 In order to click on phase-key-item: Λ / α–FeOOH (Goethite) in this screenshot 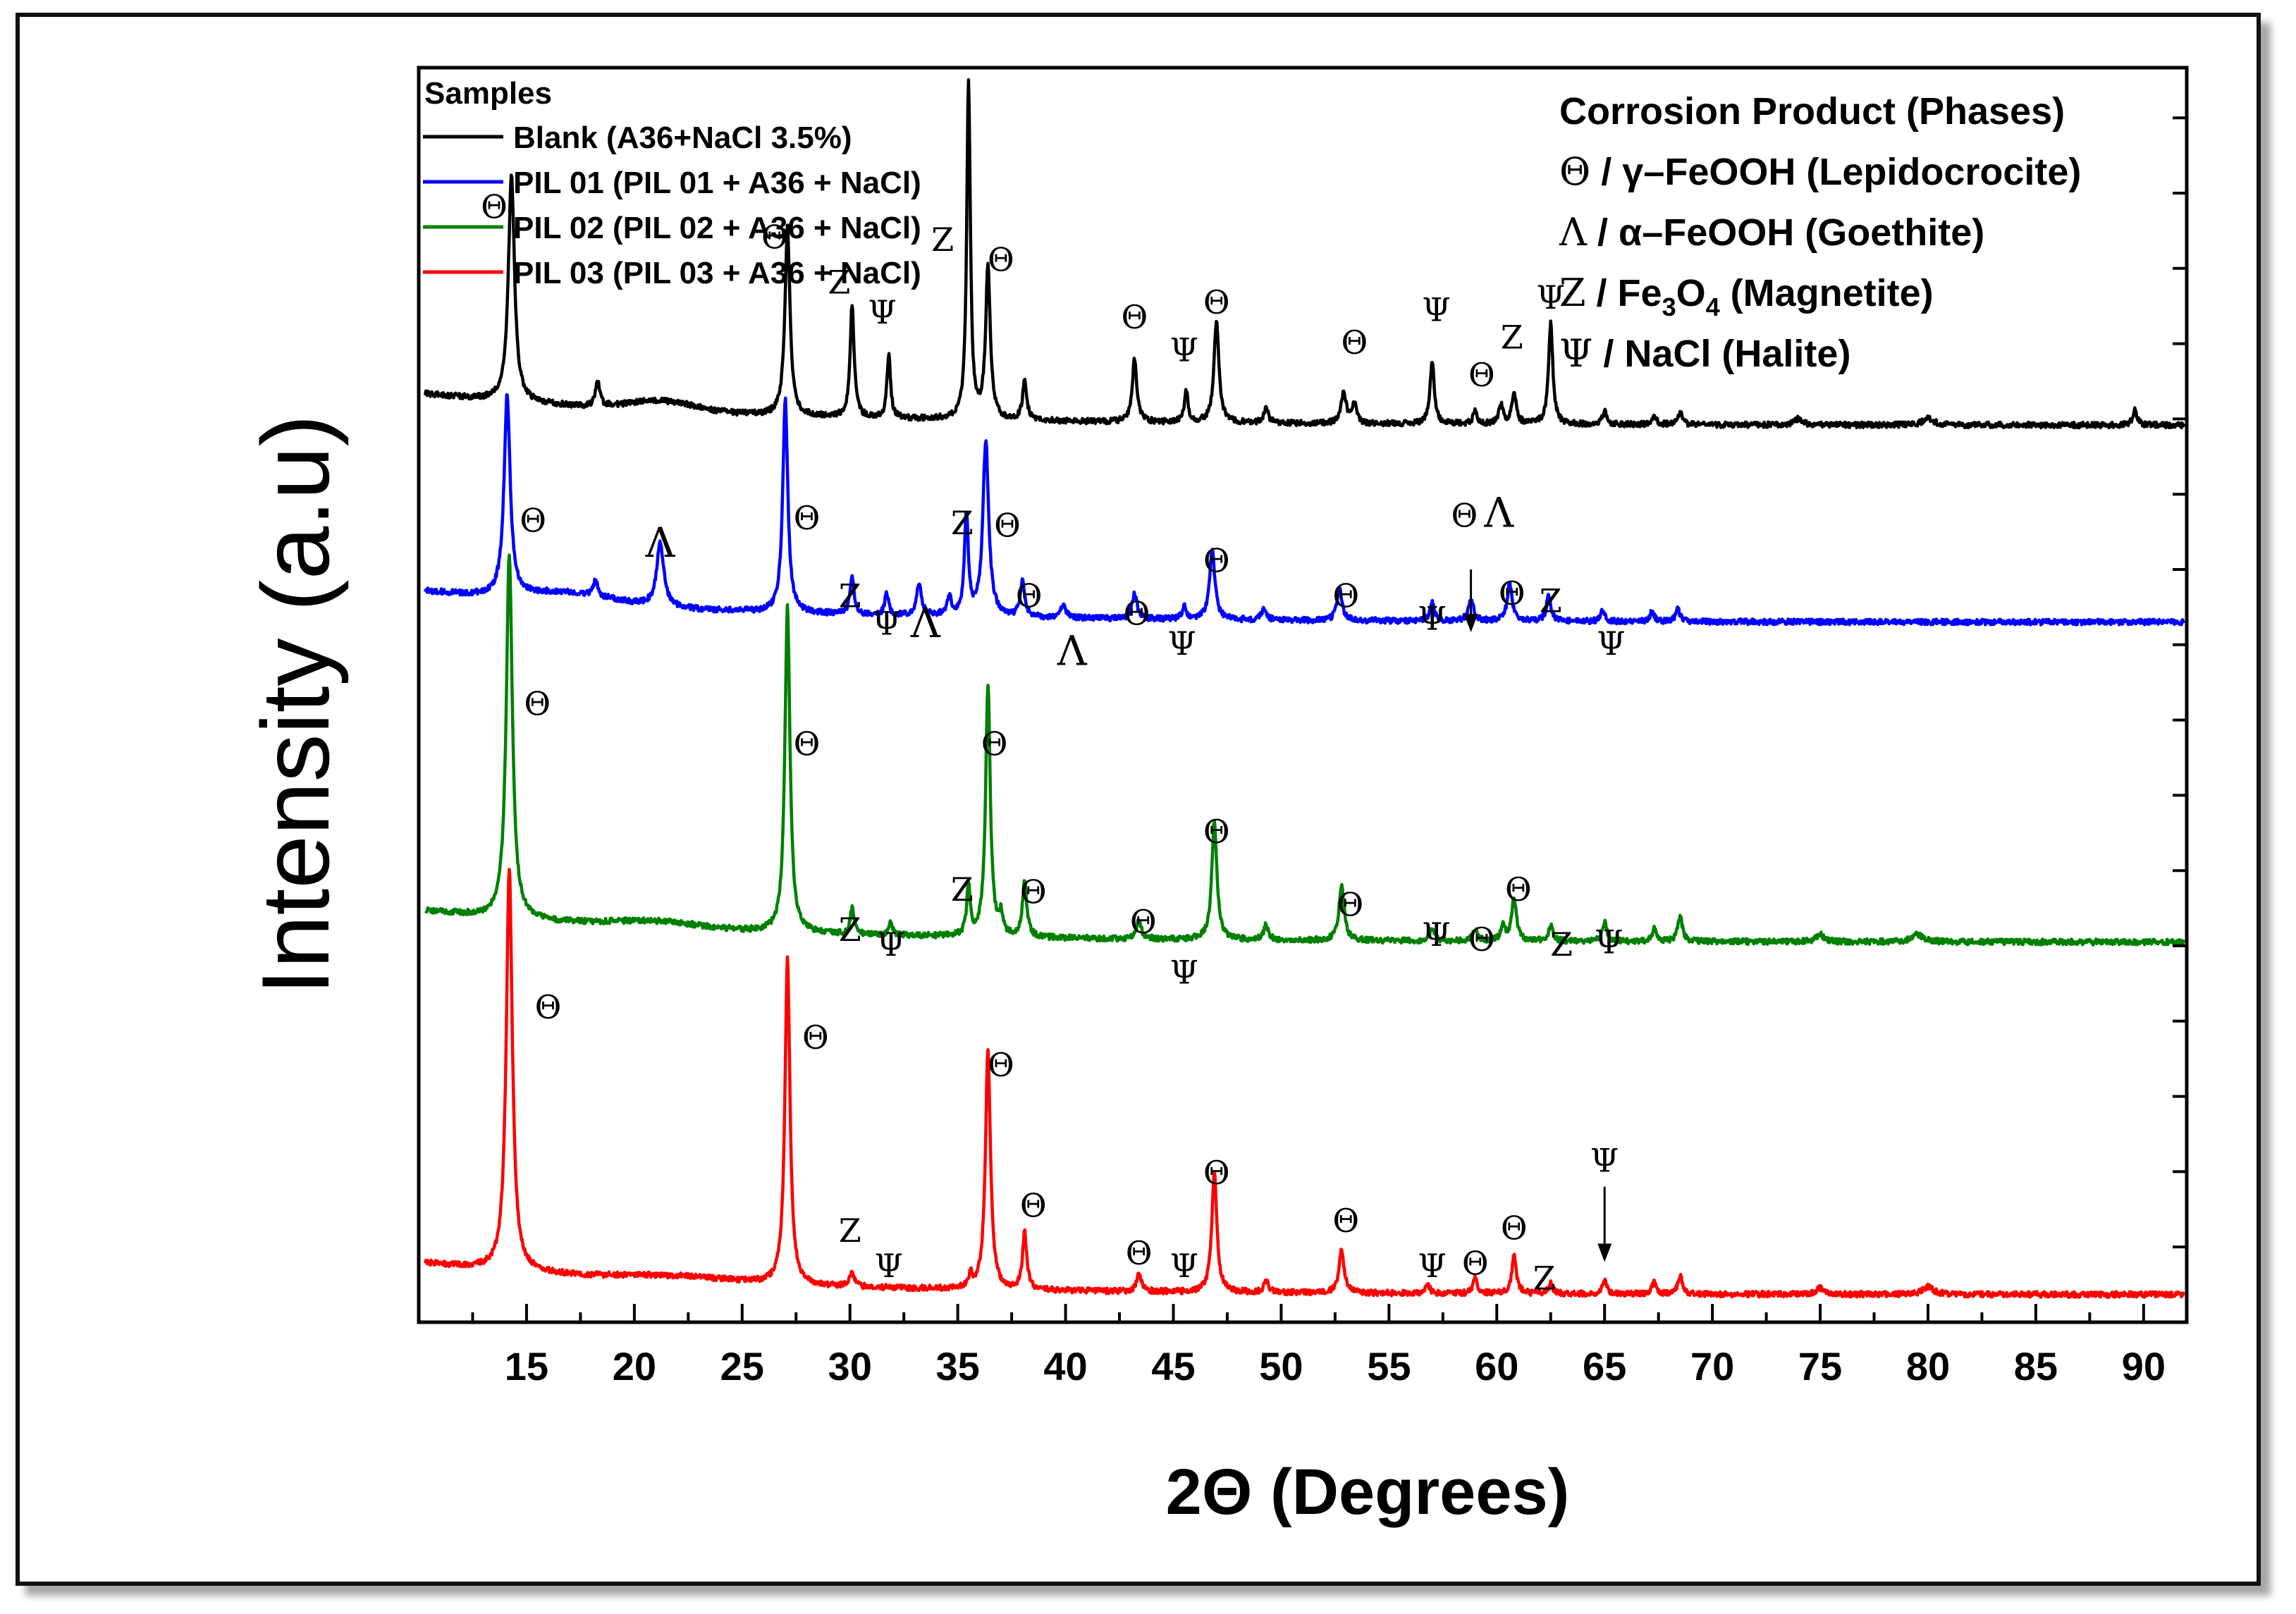, I will do `click(1771, 232)`.